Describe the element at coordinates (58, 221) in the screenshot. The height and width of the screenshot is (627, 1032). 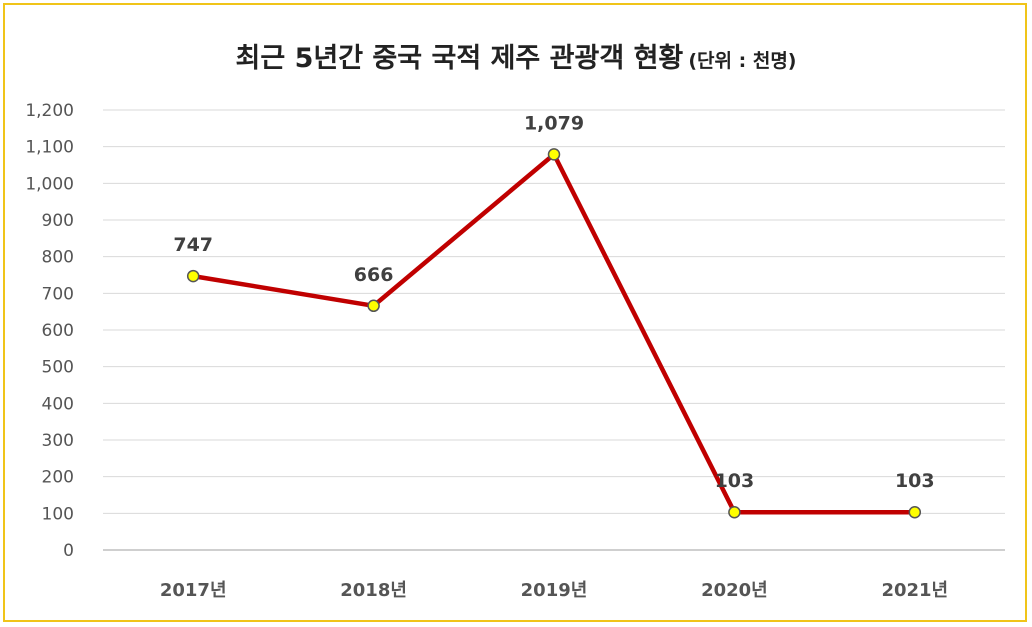
I see `y-tick-label: 900` at that location.